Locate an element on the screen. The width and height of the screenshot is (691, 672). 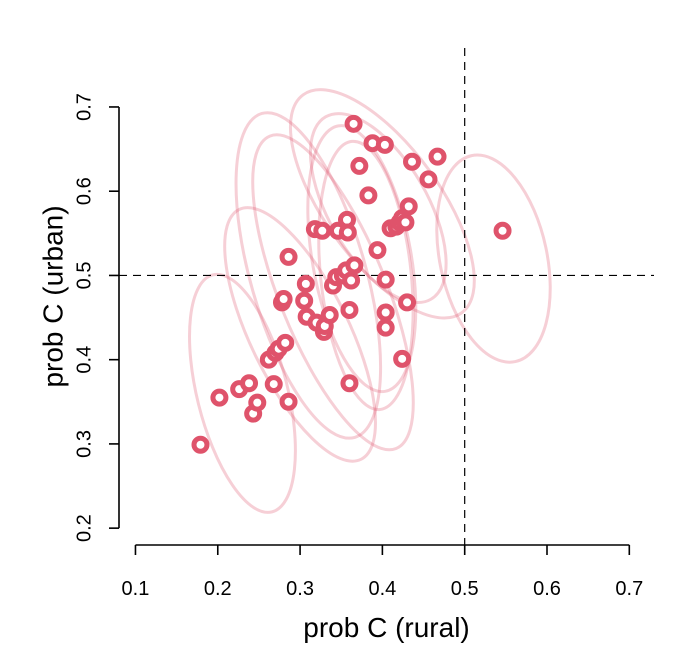
y-axis-label: prob C (urban) is located at coordinates (52, 296).